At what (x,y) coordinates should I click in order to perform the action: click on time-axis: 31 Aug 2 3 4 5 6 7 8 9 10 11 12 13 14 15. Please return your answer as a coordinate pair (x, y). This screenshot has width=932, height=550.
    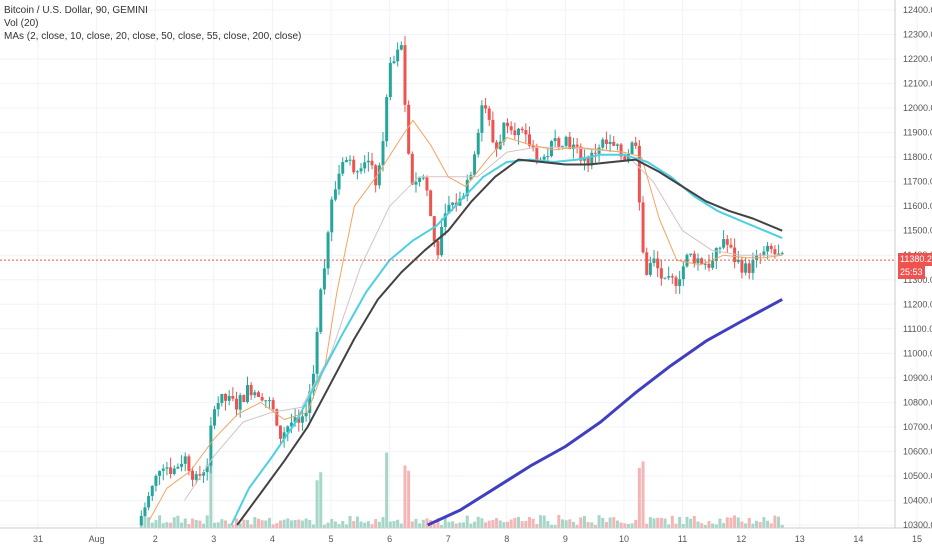
    Looking at the image, I should click on (477, 539).